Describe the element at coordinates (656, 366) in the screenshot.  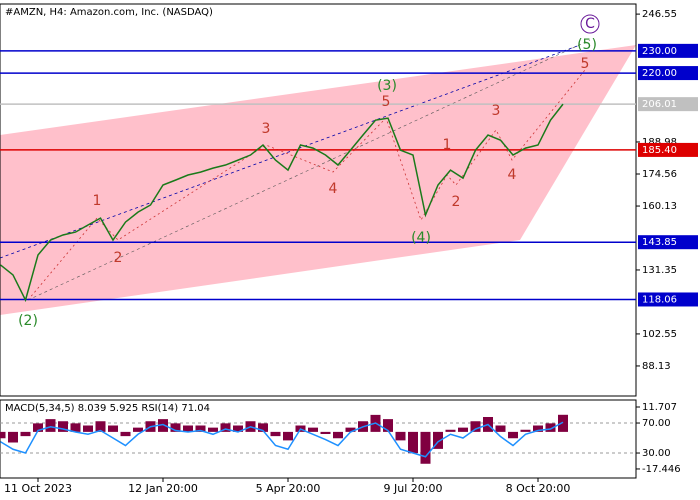
I see `y-tick-label: 88.13` at that location.